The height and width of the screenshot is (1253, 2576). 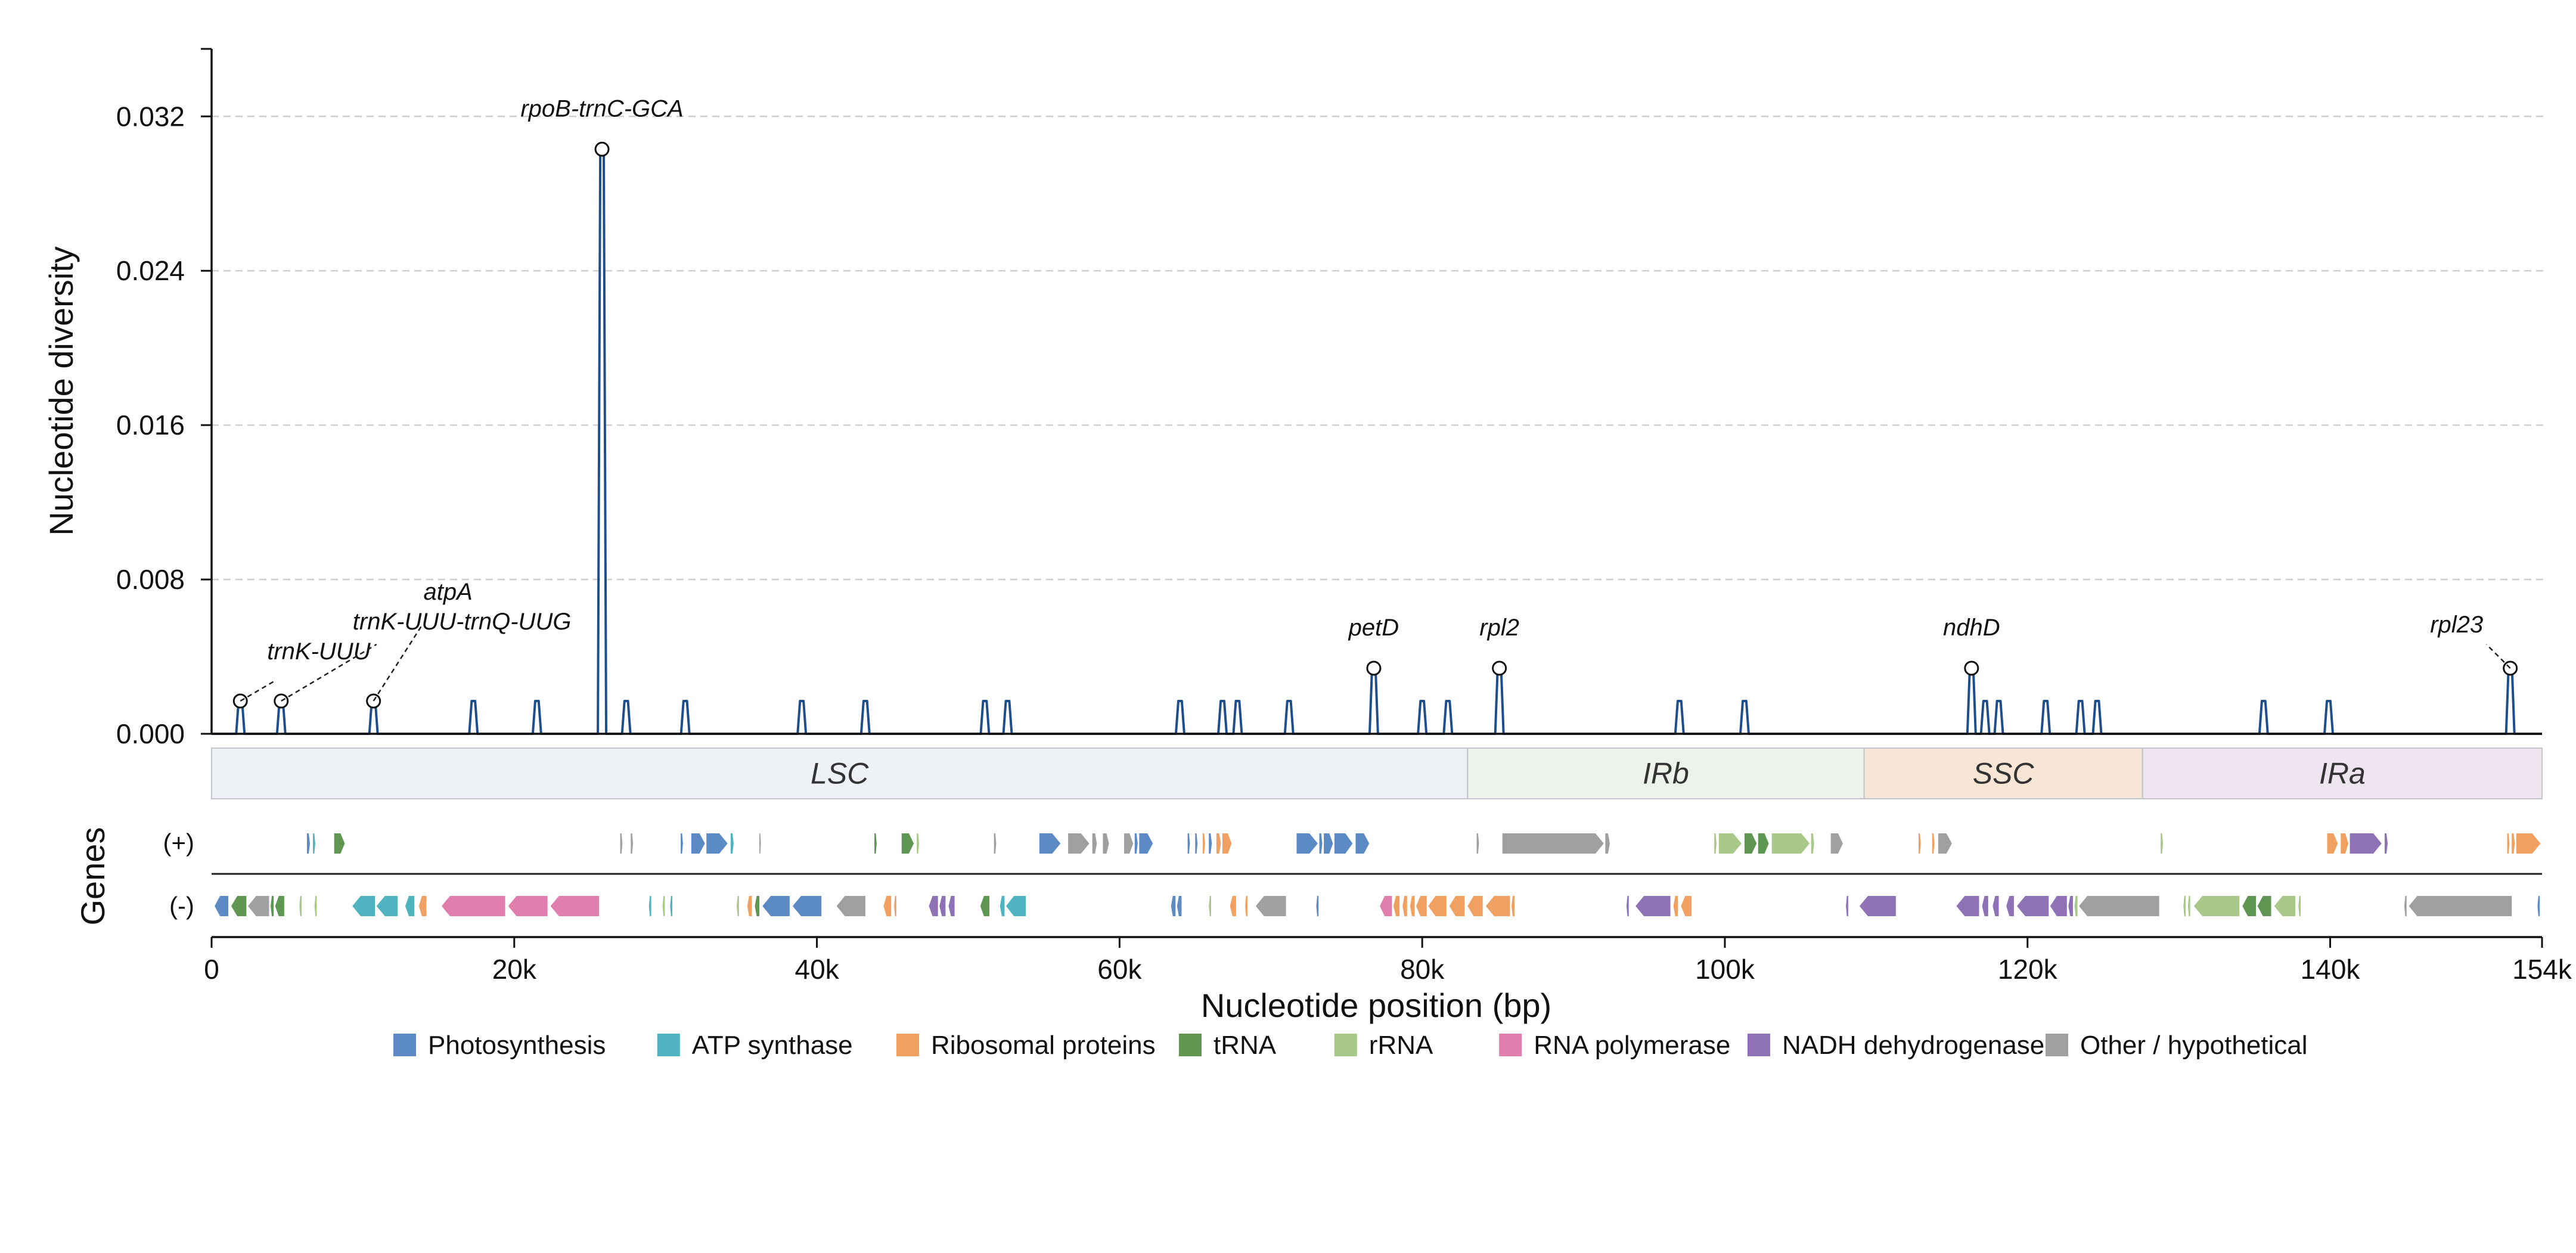 What do you see at coordinates (179, 843) in the screenshot?
I see `strand-plus-label: (+)` at bounding box center [179, 843].